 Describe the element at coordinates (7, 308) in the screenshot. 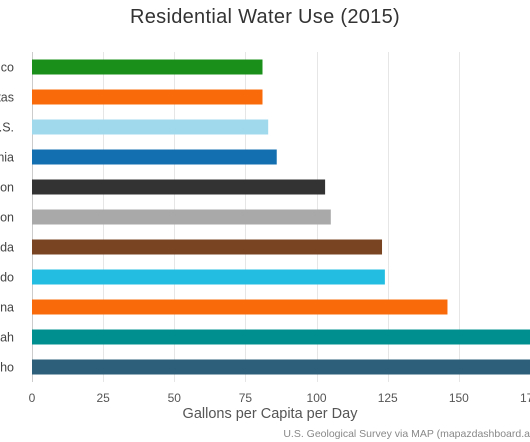

I see `category-label: ona` at that location.